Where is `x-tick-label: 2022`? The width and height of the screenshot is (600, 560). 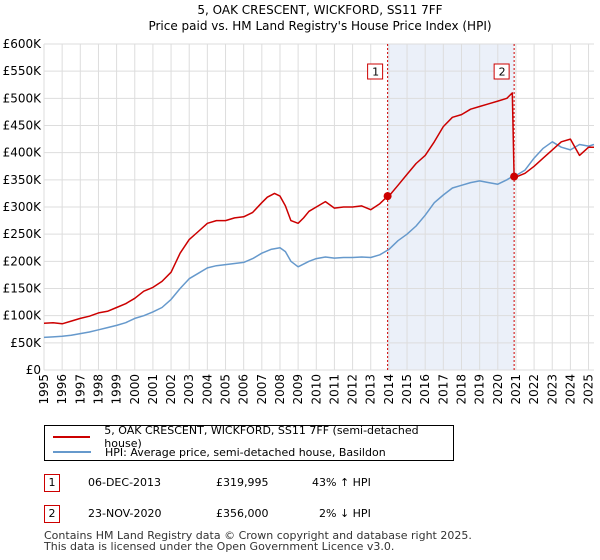
x-tick-label: 2022 is located at coordinates (534, 389).